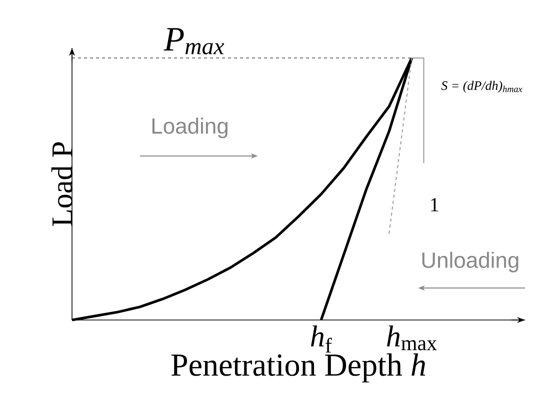  What do you see at coordinates (434, 205) in the screenshot?
I see `annotation: 1` at bounding box center [434, 205].